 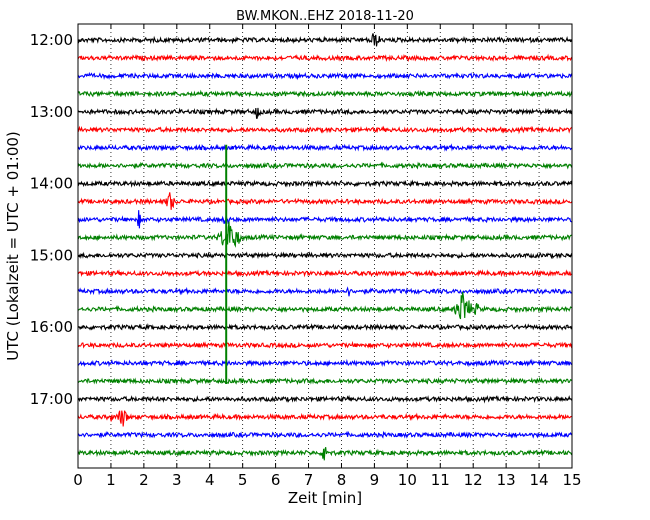 What do you see at coordinates (177, 480) in the screenshot?
I see `x-tick-label-3: 3` at bounding box center [177, 480].